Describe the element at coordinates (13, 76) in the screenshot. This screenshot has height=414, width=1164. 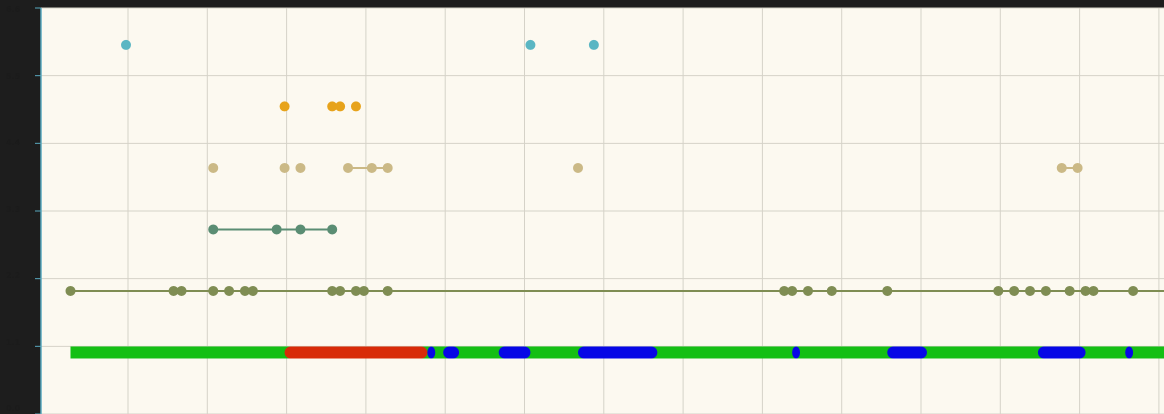
I see `y-tick-label-5: 5.5` at that location.